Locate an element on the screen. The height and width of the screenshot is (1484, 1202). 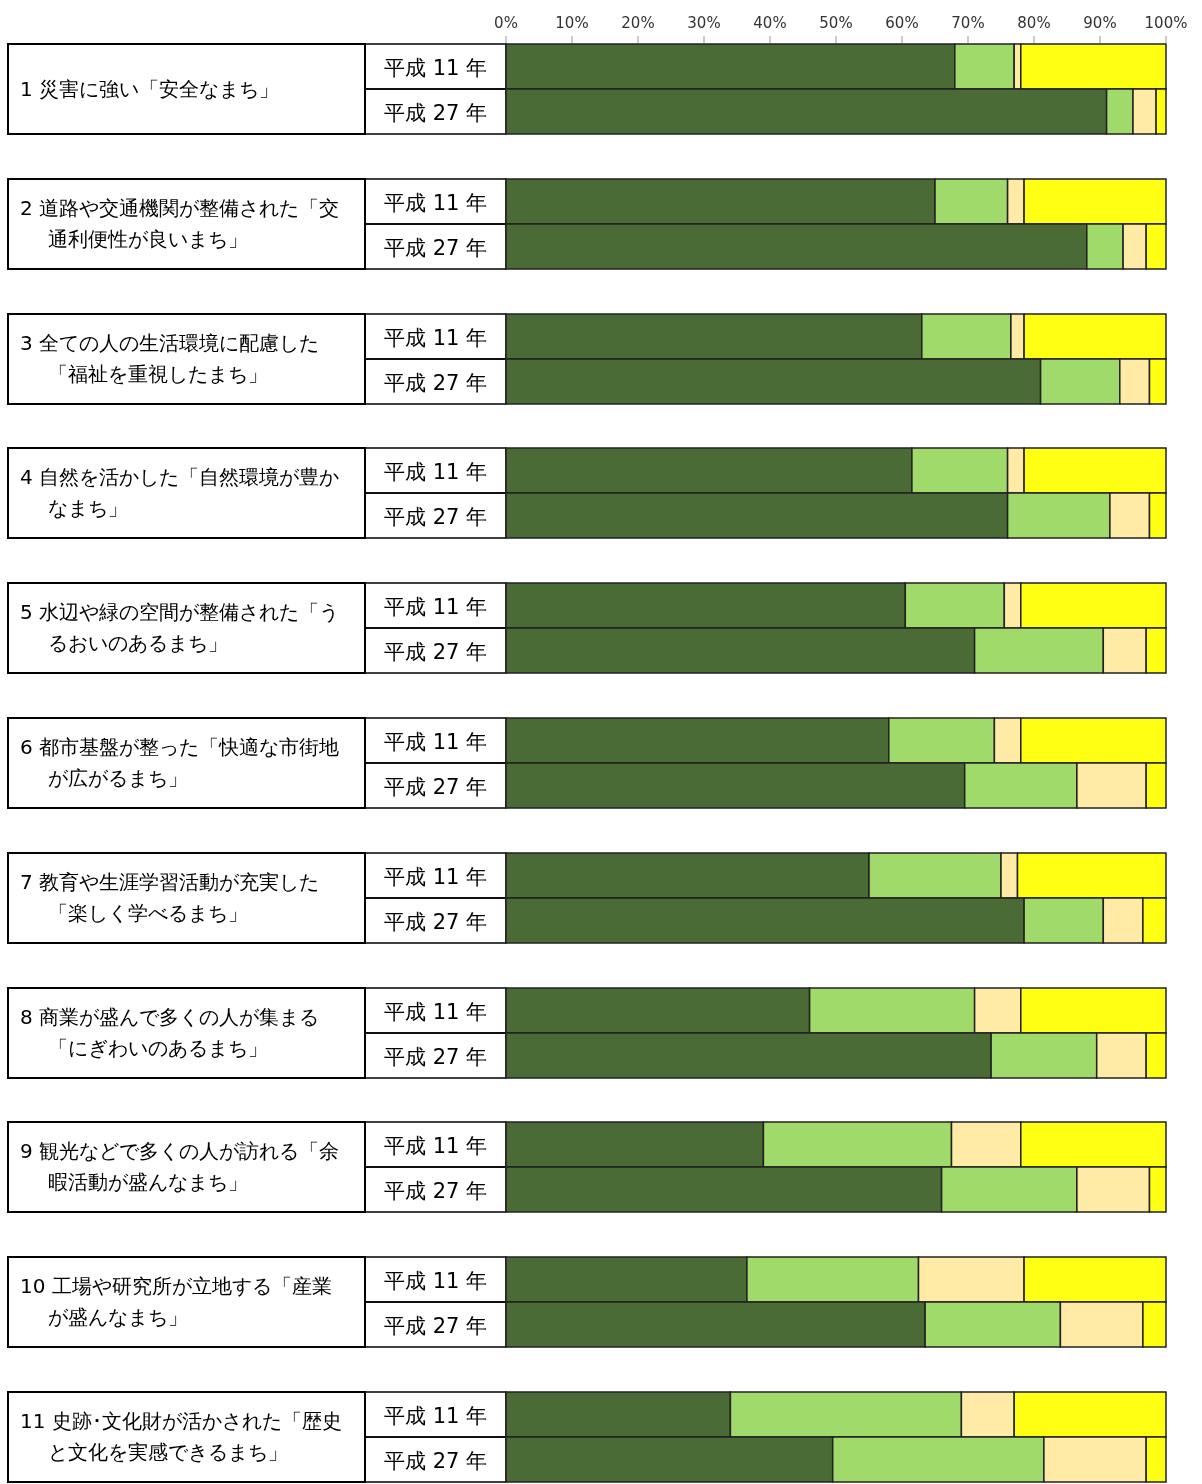
x-tick-label: 100% is located at coordinates (1166, 23).